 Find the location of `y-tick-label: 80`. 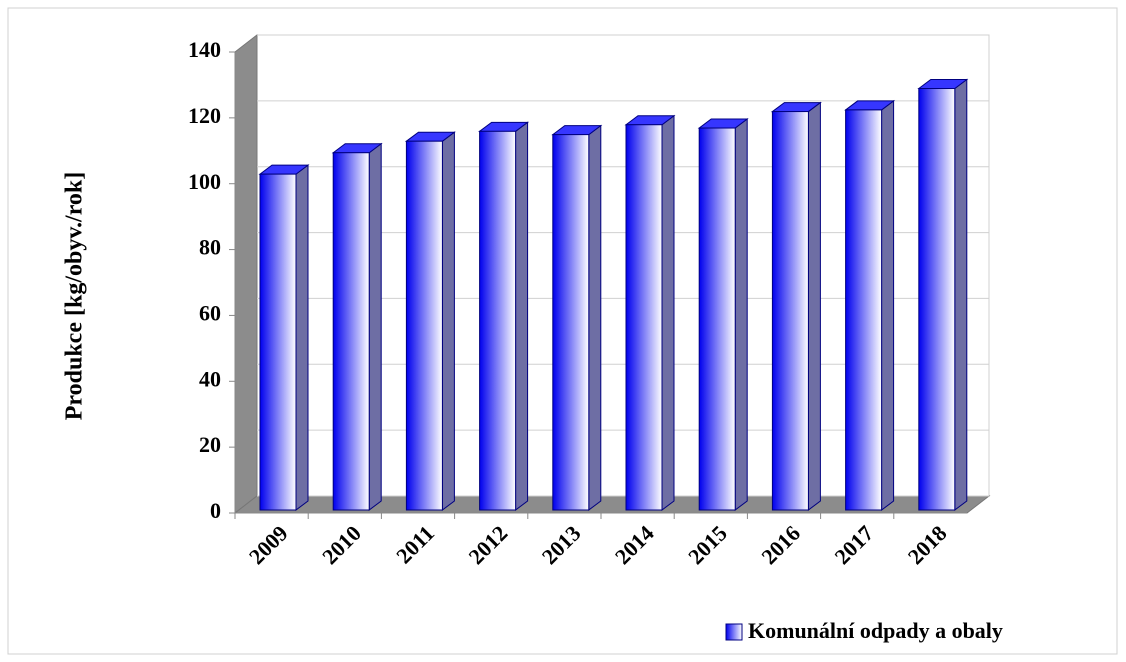

y-tick-label: 80 is located at coordinates (210, 247).